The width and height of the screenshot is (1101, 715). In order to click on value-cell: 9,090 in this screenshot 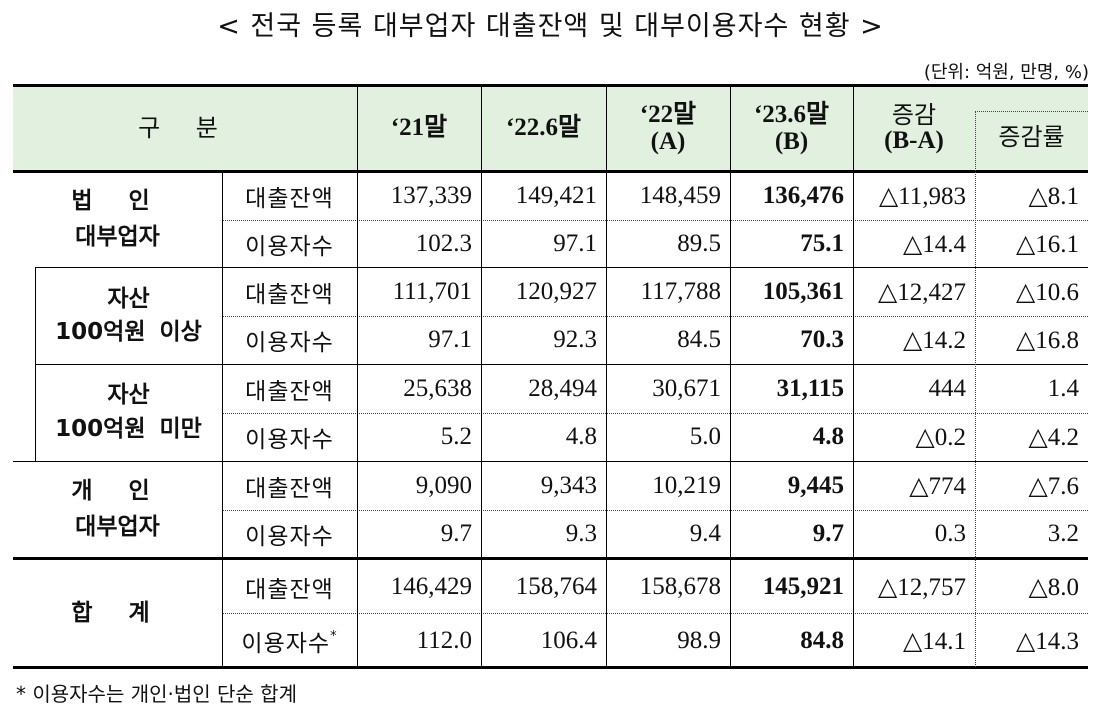, I will do `click(443, 485)`.